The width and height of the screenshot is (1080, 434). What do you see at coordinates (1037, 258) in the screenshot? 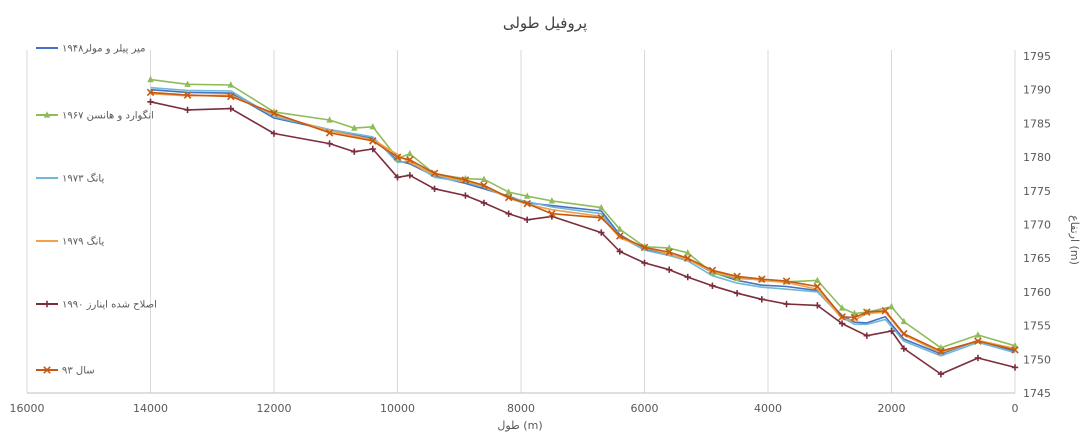
I see `y-tick-label-4: 1765` at bounding box center [1037, 258].